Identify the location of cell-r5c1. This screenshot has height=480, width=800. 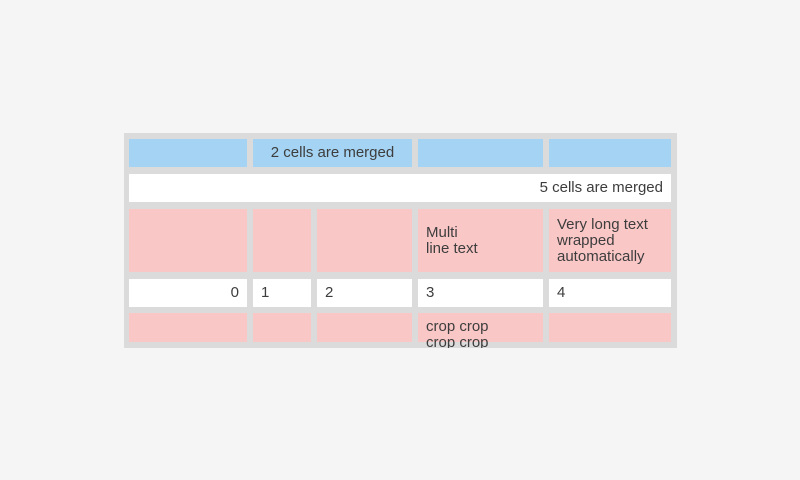
(188, 327).